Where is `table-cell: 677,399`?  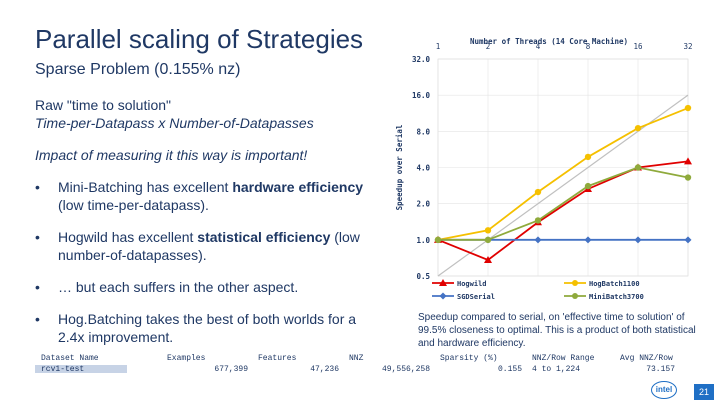 table-cell: 677,399 is located at coordinates (231, 369).